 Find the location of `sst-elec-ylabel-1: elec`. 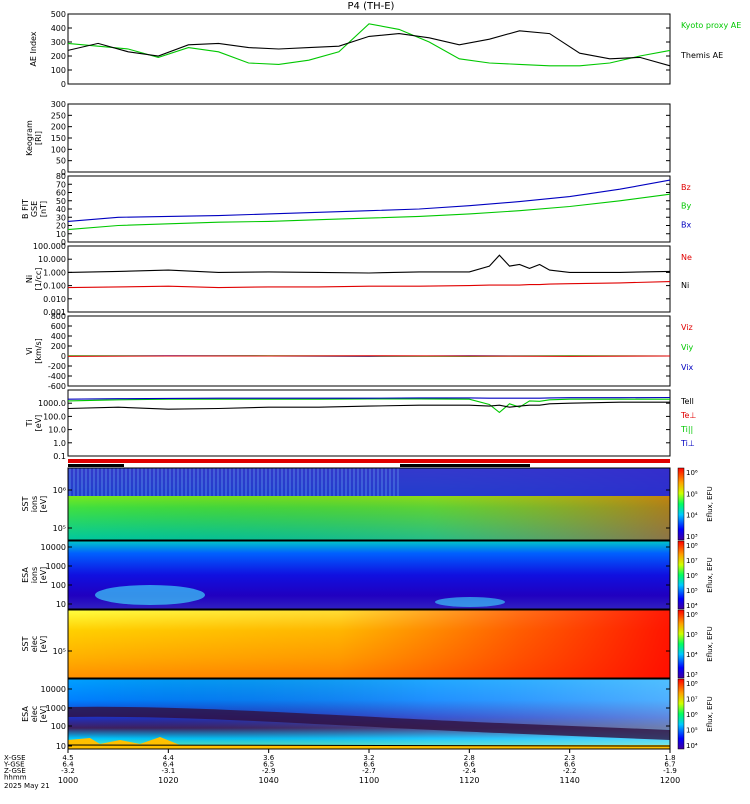

sst-elec-ylabel-1: elec is located at coordinates (34, 644).